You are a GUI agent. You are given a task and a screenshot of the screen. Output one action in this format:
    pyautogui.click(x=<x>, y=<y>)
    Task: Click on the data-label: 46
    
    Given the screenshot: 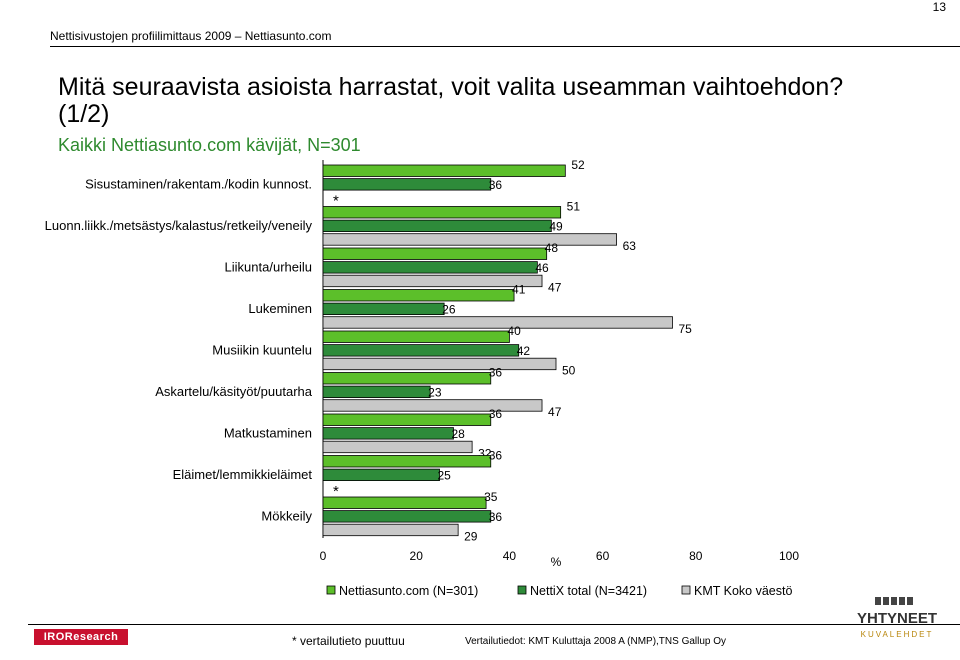 What is the action you would take?
    pyautogui.click(x=542, y=268)
    